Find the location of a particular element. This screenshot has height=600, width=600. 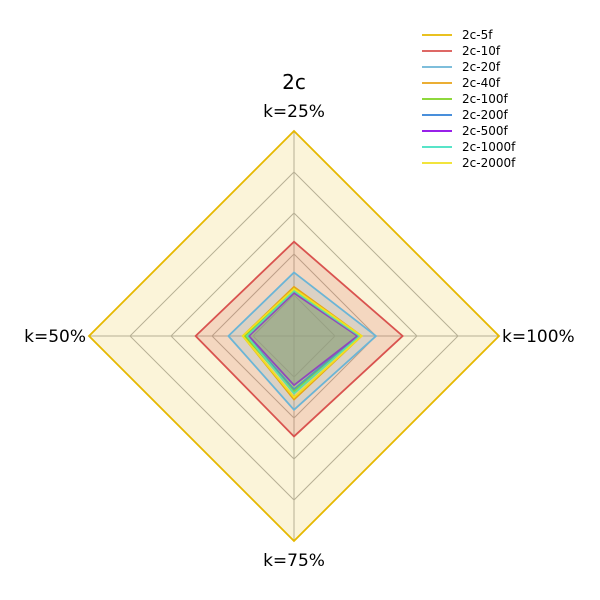

series-2c-10f is located at coordinates (299, 339).